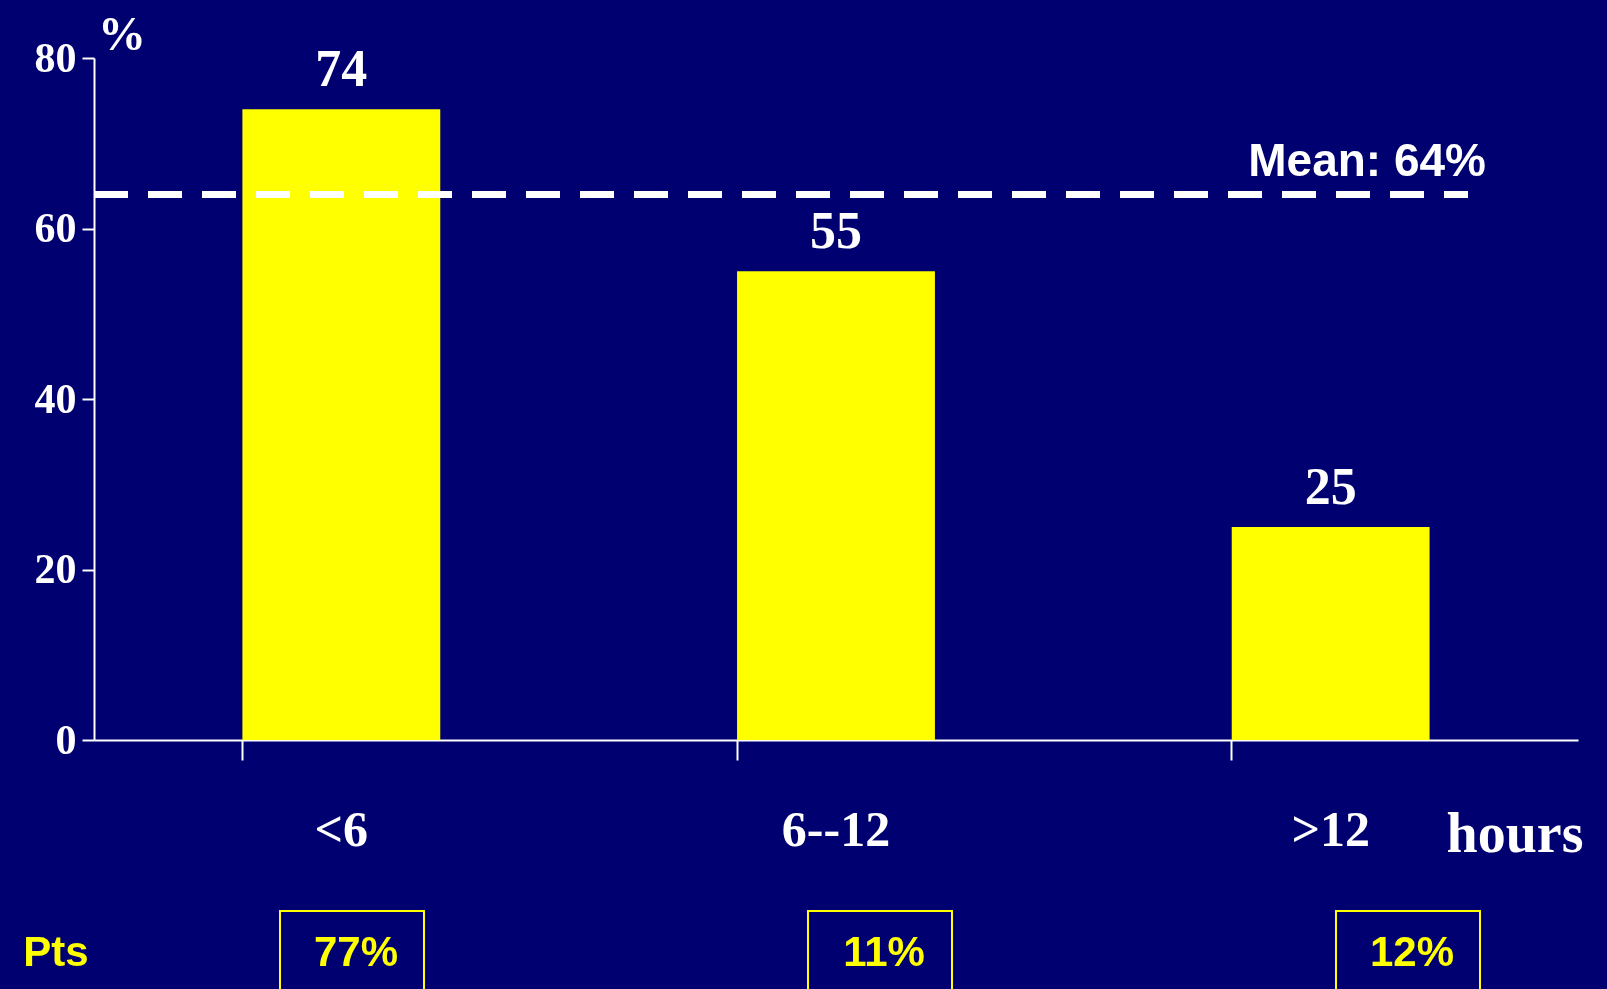 This screenshot has width=1607, height=989. What do you see at coordinates (1330, 486) in the screenshot?
I see `data-label: 25` at bounding box center [1330, 486].